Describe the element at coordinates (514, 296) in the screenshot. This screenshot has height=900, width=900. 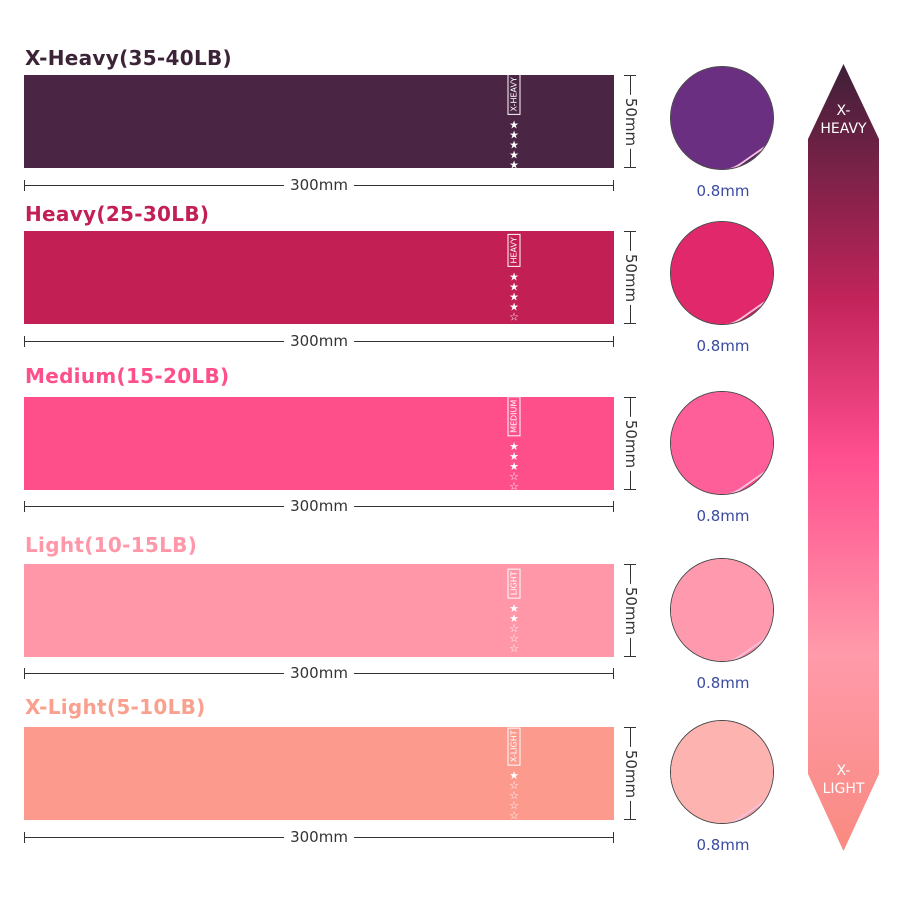
I see `star-rating: ★ ★ ★ ★ ☆` at that location.